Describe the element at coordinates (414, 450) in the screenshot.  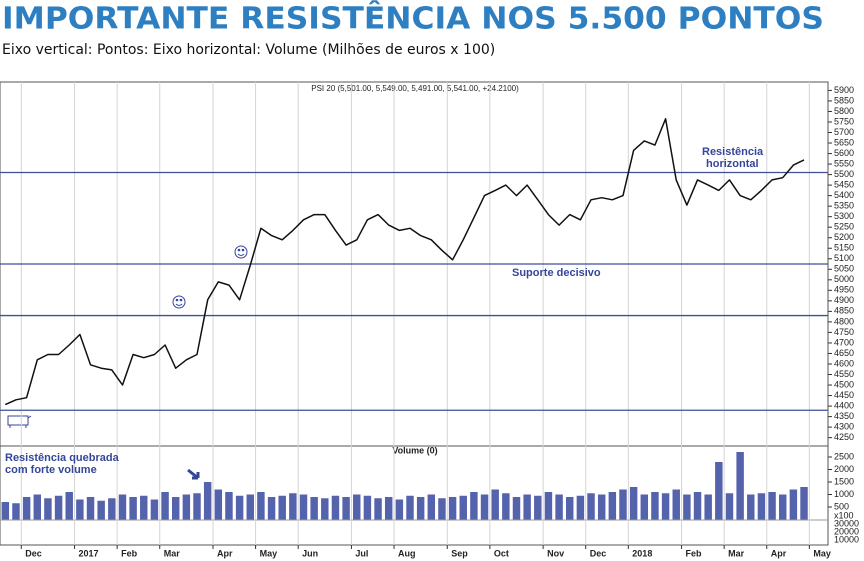
I see `volume-title: Volume (0)` at that location.